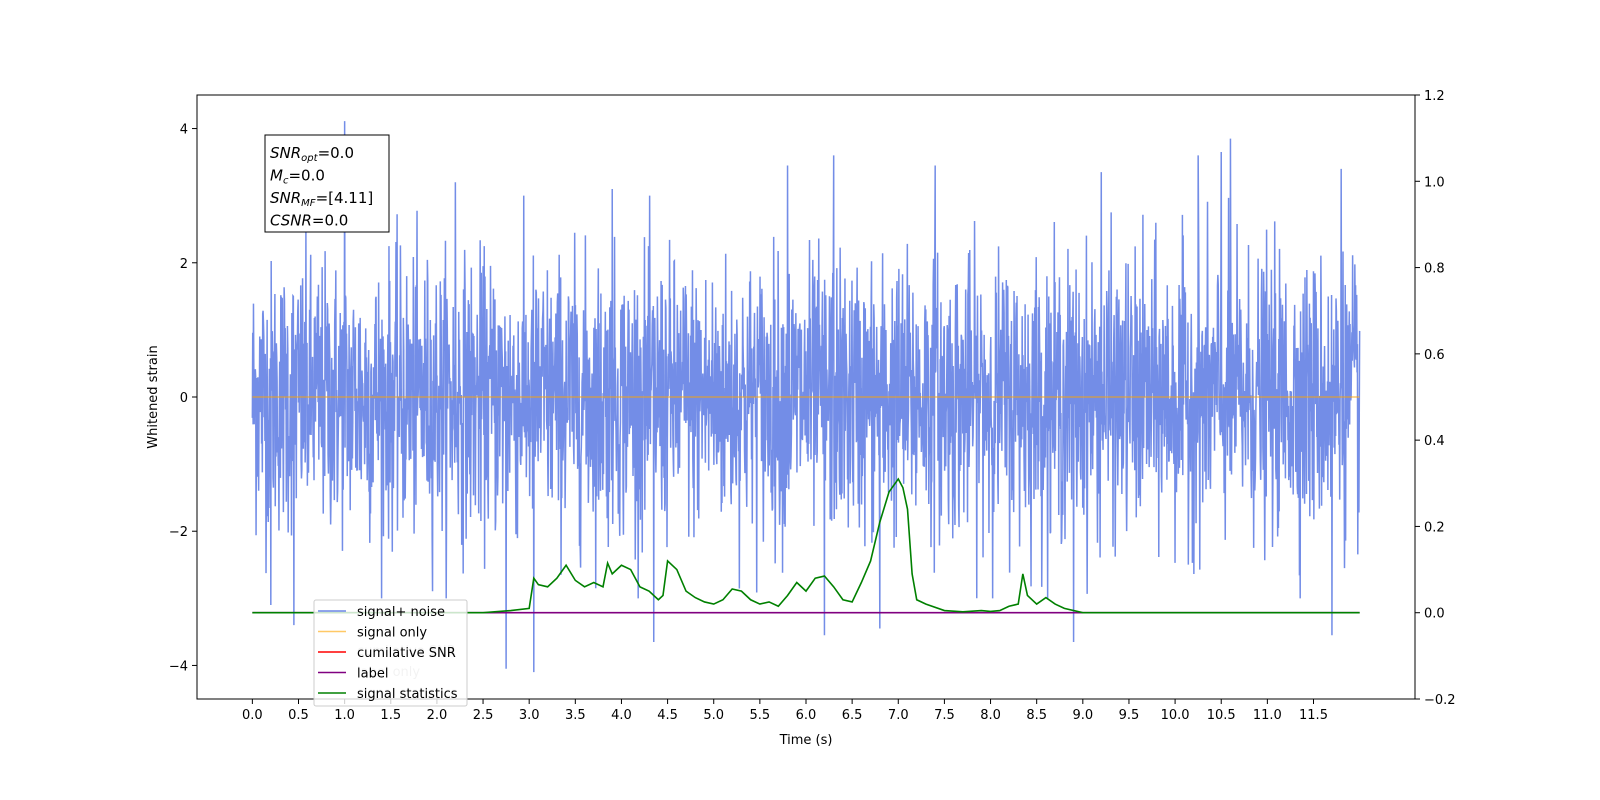 This screenshot has height=800, width=1600. I want to click on x-tick-label: 8.0, so click(990, 715).